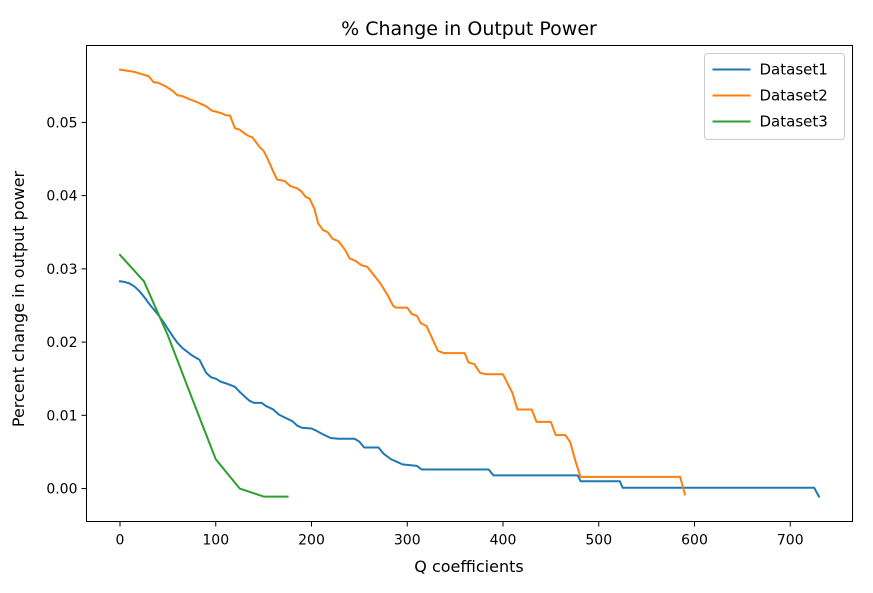 This screenshot has height=593, width=873. Describe the element at coordinates (790, 541) in the screenshot. I see `x-tick-label: 700` at that location.